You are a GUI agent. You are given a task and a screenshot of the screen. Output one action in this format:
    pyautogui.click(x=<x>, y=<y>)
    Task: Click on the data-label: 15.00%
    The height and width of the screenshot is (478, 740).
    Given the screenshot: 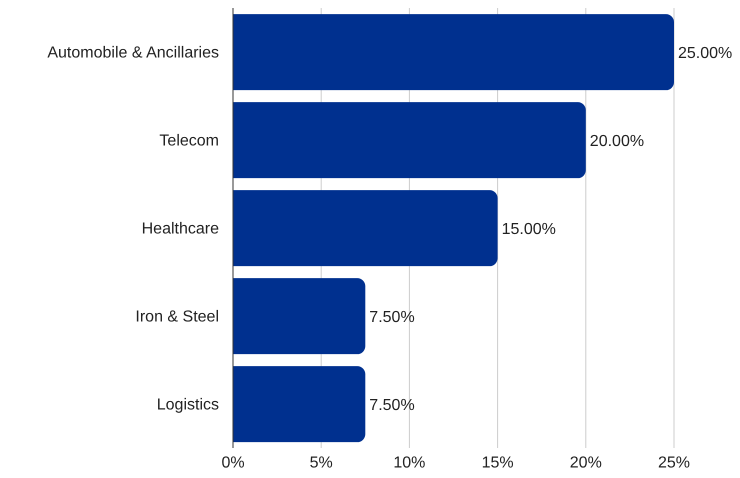 What is the action you would take?
    pyautogui.click(x=529, y=229)
    